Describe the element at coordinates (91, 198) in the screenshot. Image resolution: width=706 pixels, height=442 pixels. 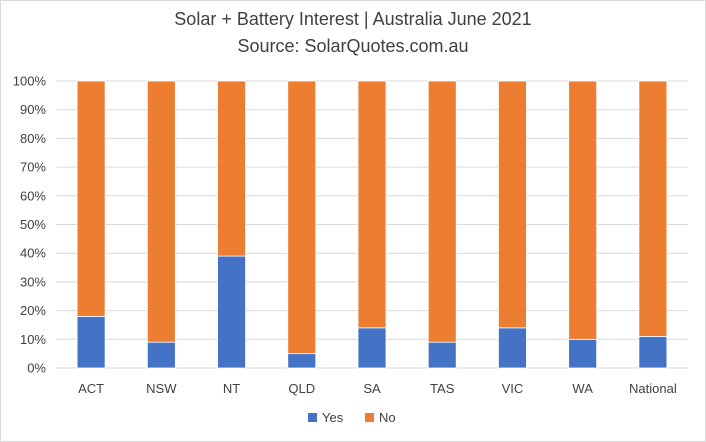
I see `bar-no-act` at that location.